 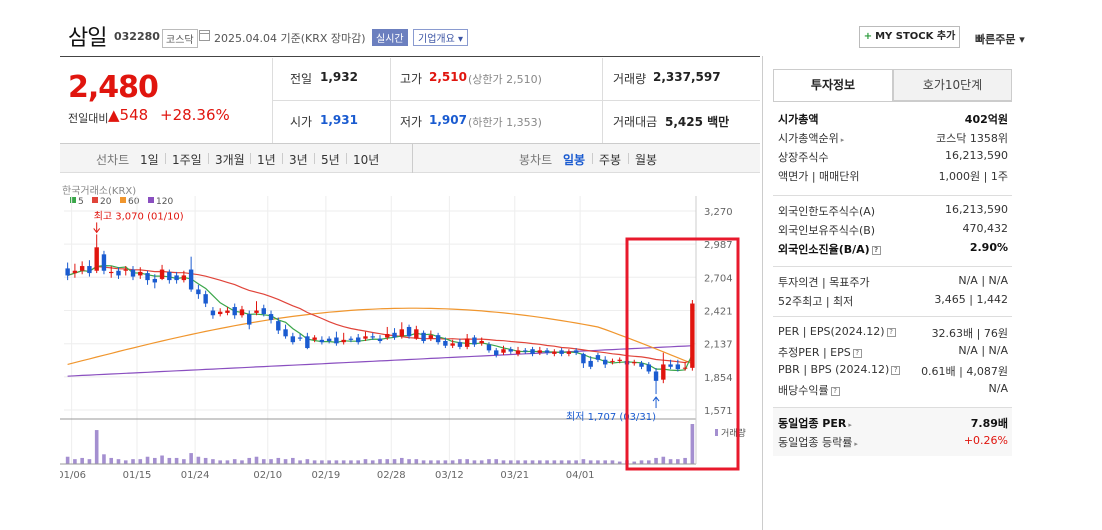 What do you see at coordinates (290, 38) in the screenshot?
I see `quote-date: 2025.04.04 기준(KRX 장마감)` at bounding box center [290, 38].